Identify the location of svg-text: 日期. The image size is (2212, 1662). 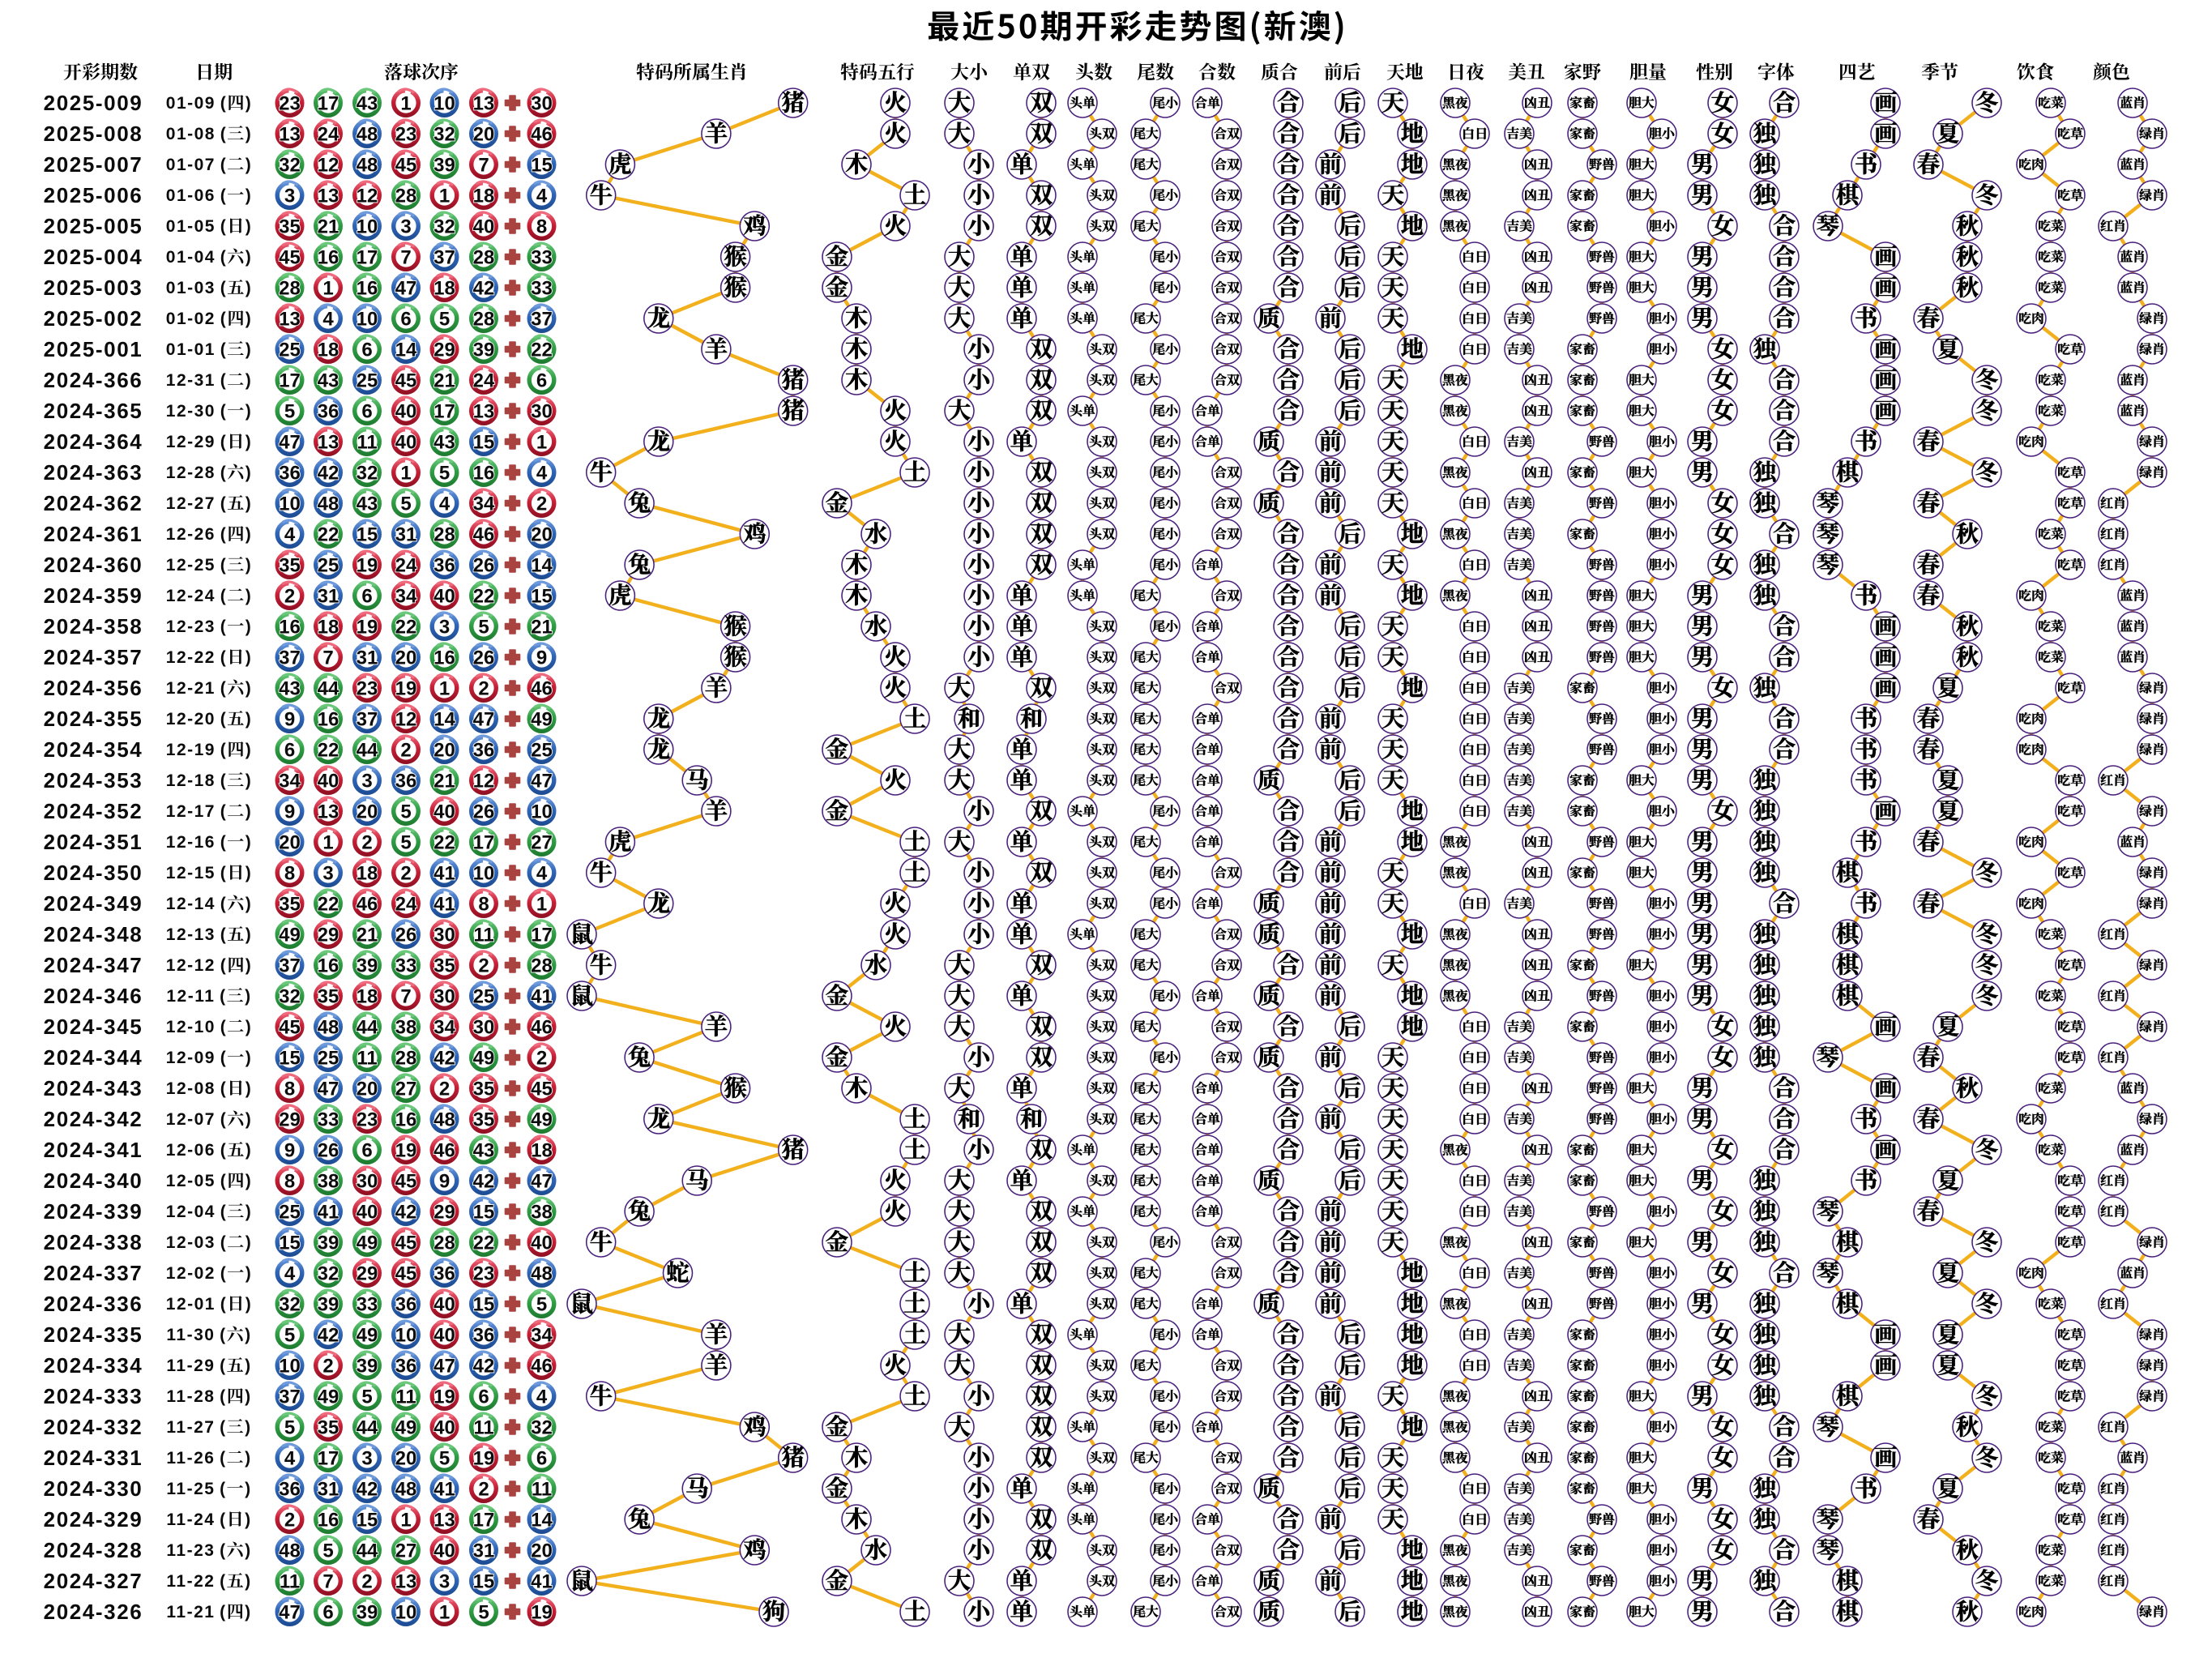
(214, 71).